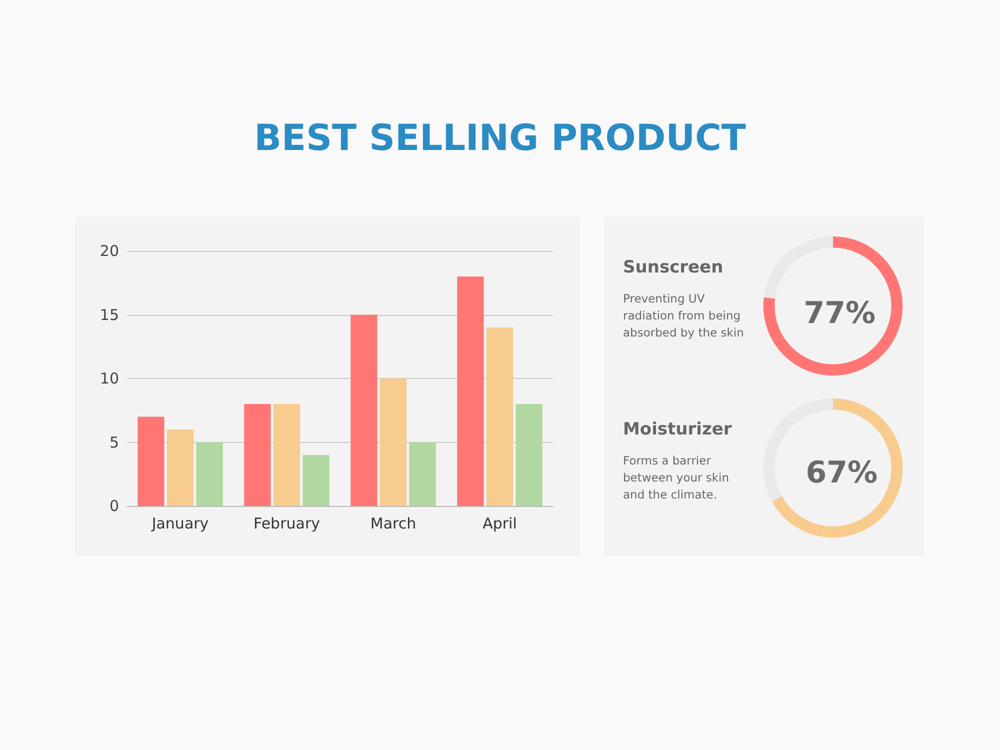 The image size is (1000, 750). What do you see at coordinates (109, 251) in the screenshot?
I see `y-tick-label: 20` at bounding box center [109, 251].